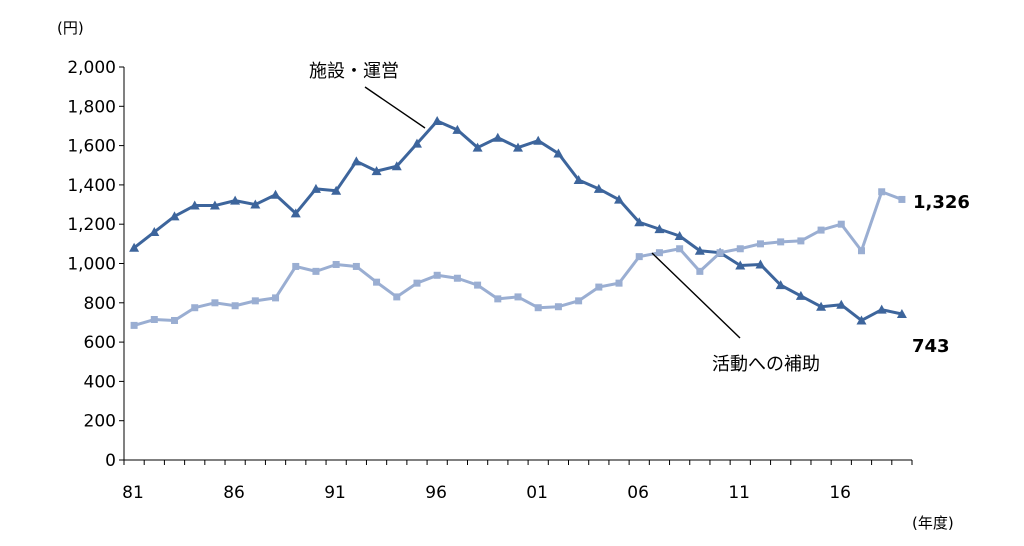 The height and width of the screenshot is (546, 1024). What do you see at coordinates (91, 225) in the screenshot?
I see `y-tick-label: 1,200` at bounding box center [91, 225].